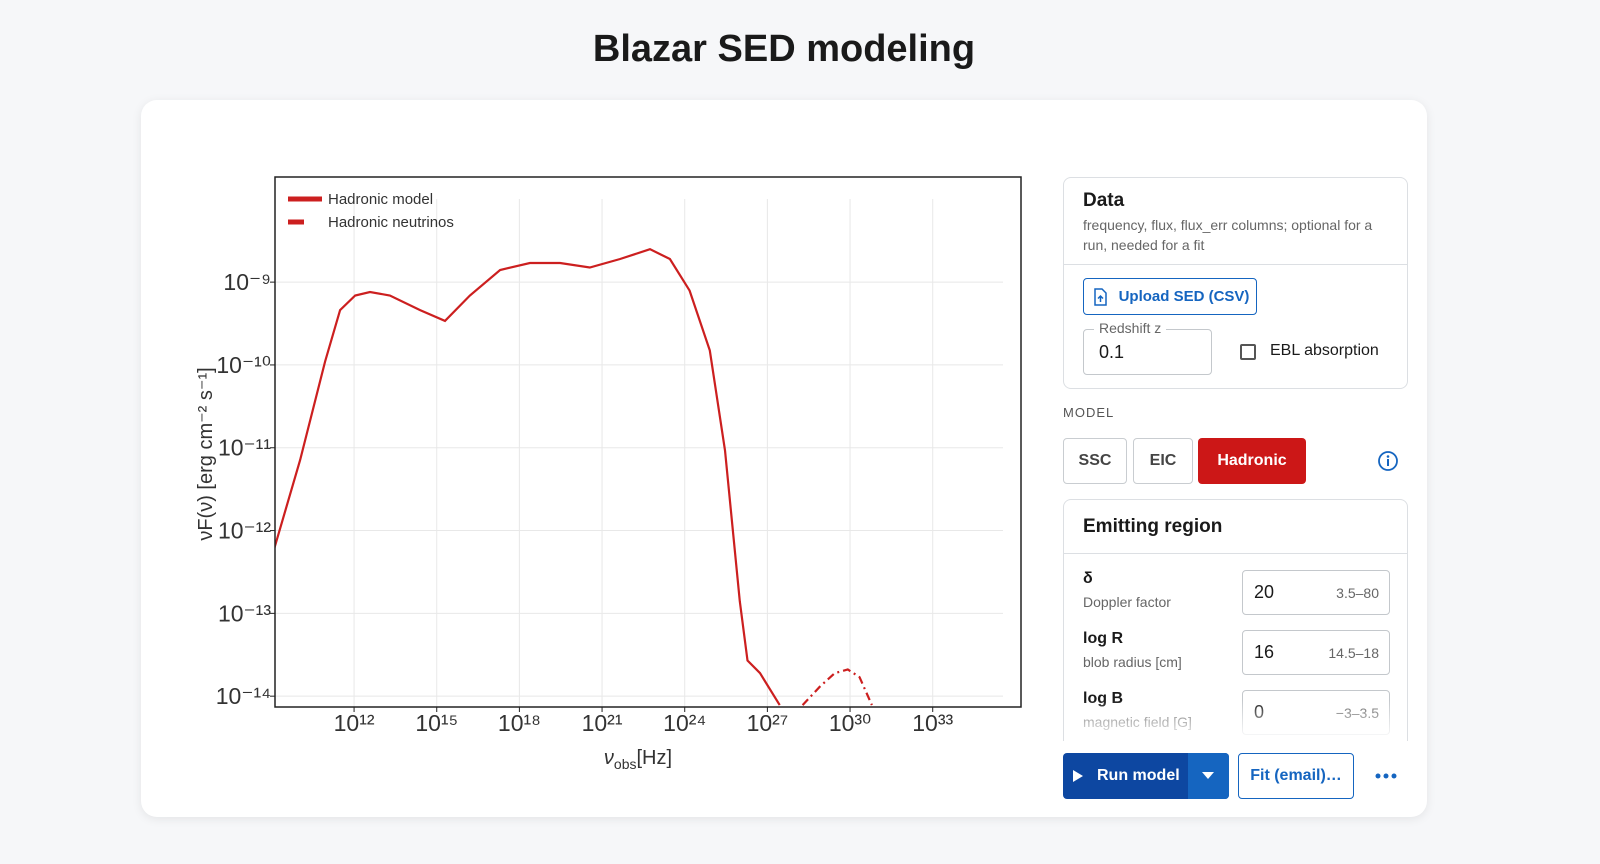 The height and width of the screenshot is (864, 1600). What do you see at coordinates (1088, 578) in the screenshot?
I see `param-symbol: δ` at bounding box center [1088, 578].